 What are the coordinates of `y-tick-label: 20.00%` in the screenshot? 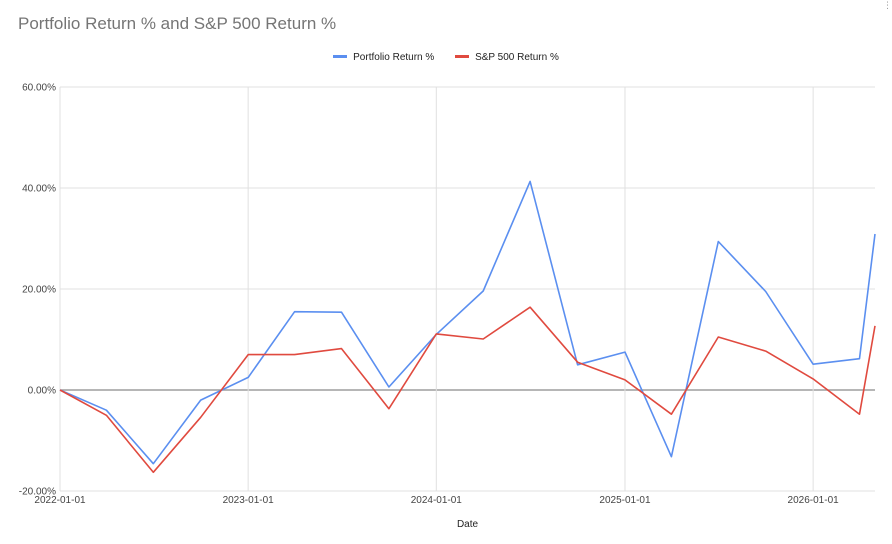 It's located at (39, 290).